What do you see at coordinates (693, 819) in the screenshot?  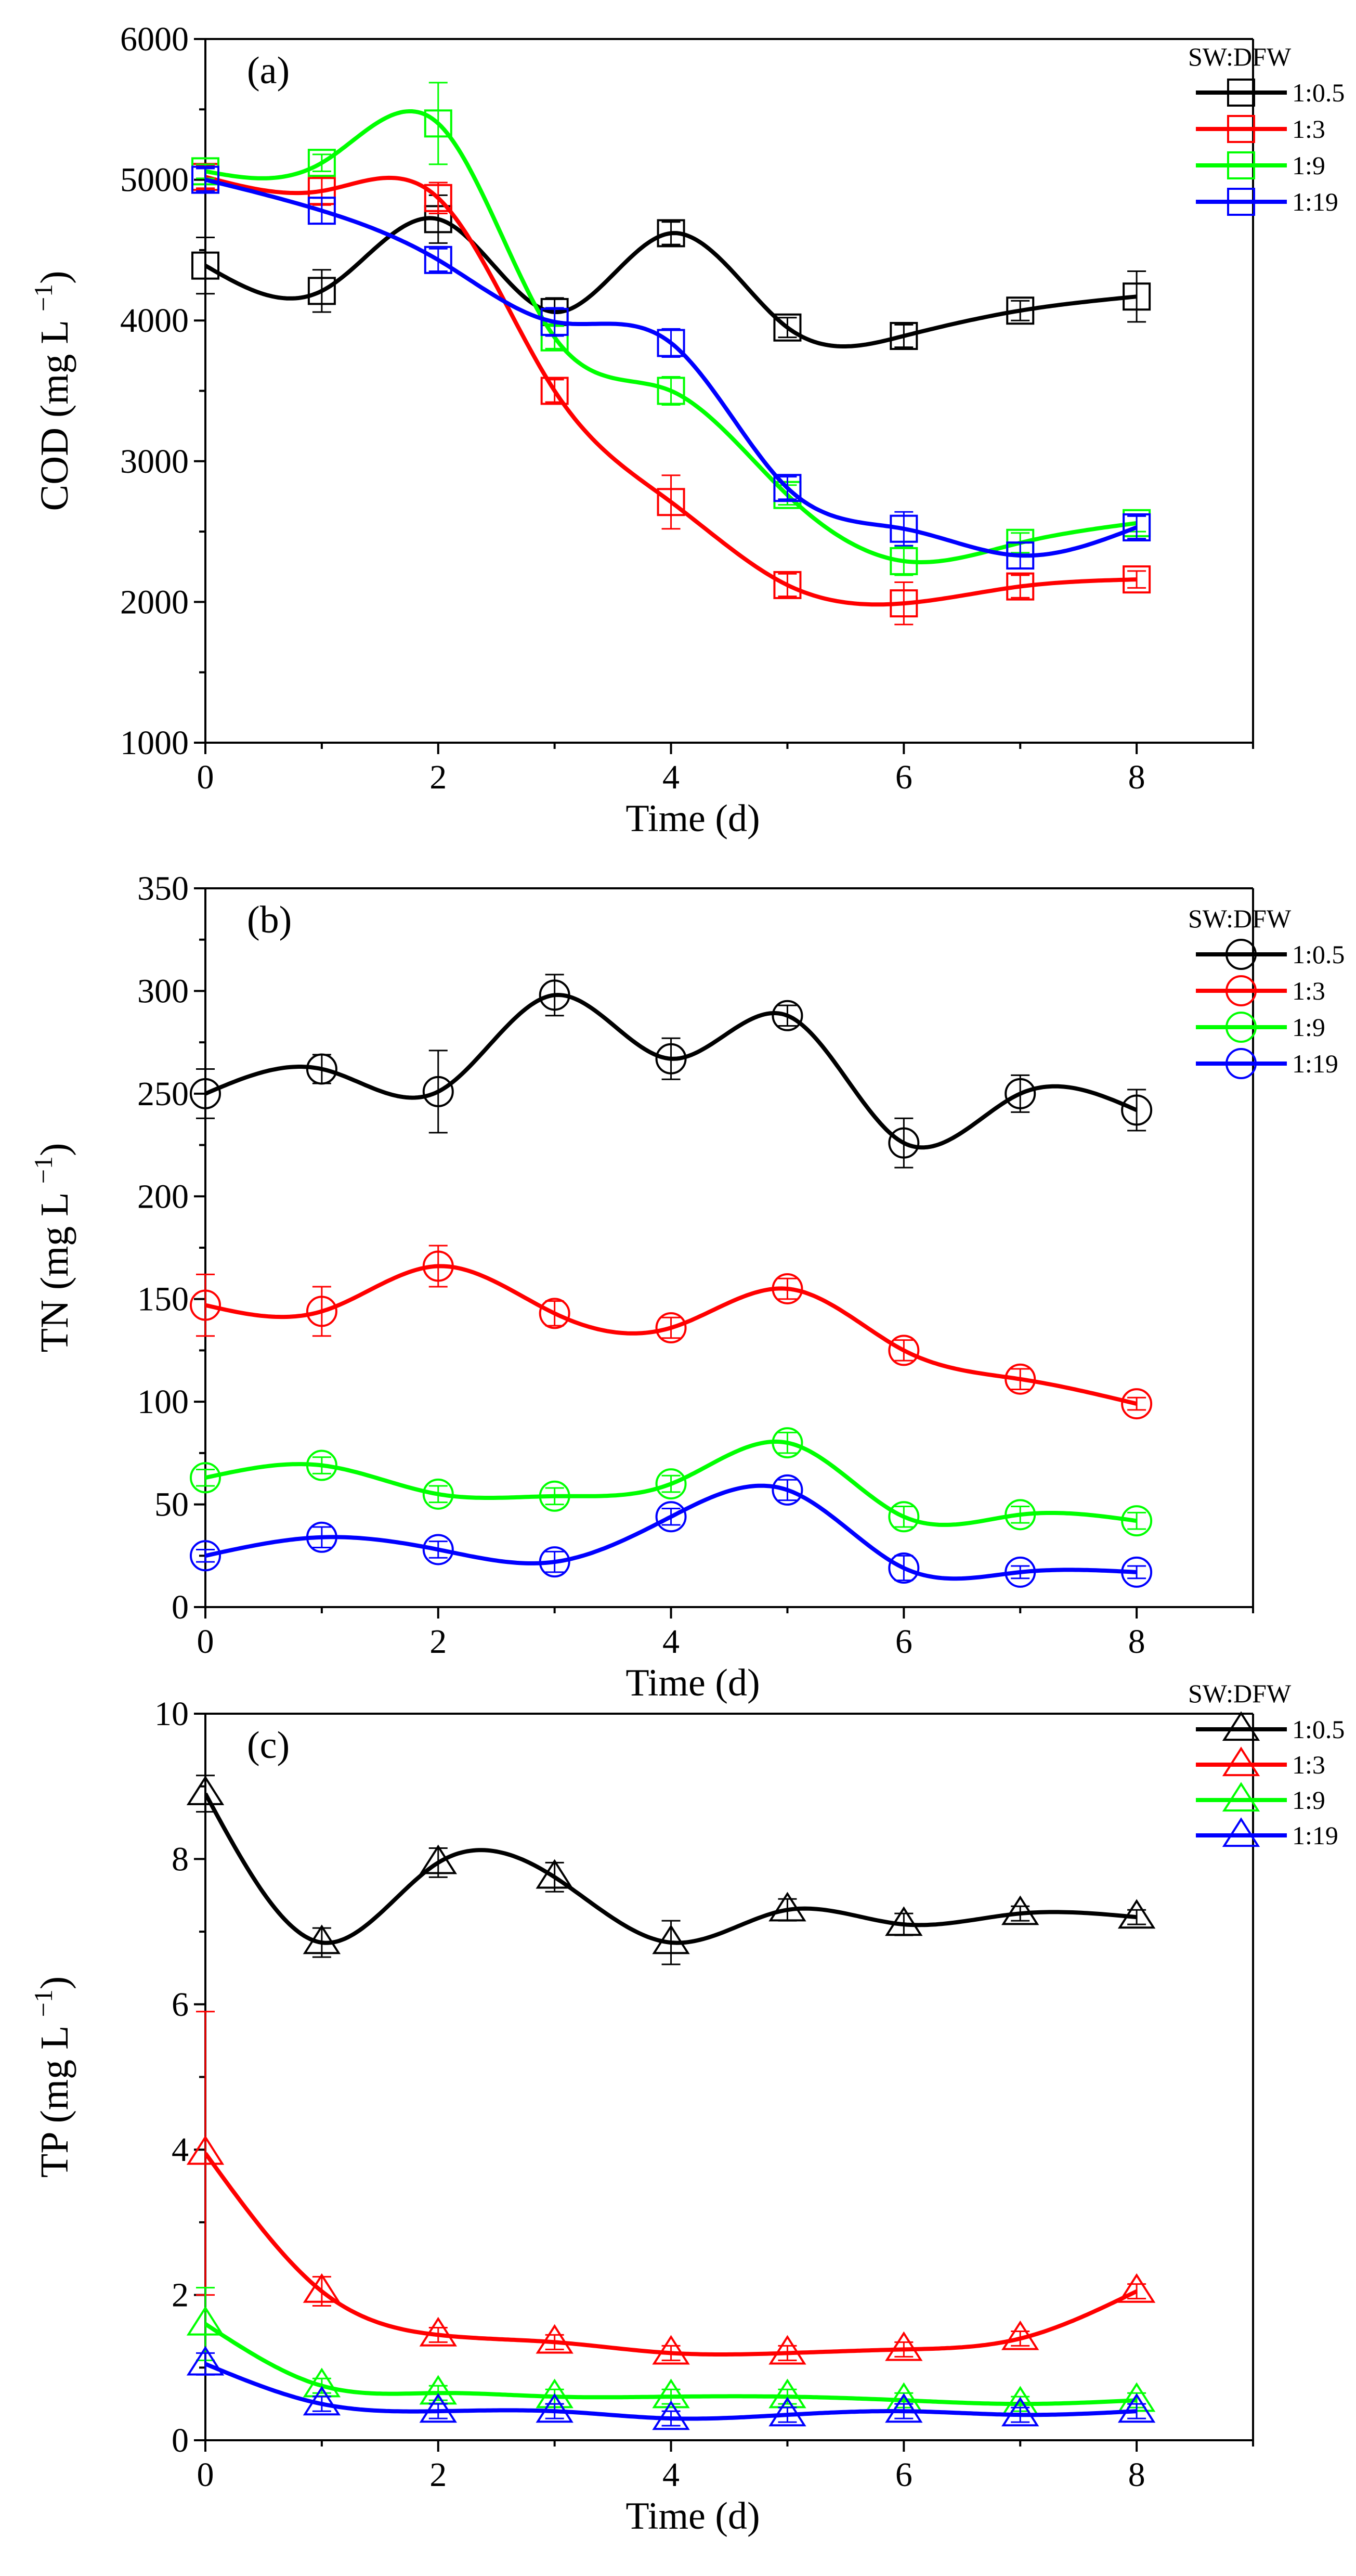 I see `x-axis-title: Time (d)` at bounding box center [693, 819].